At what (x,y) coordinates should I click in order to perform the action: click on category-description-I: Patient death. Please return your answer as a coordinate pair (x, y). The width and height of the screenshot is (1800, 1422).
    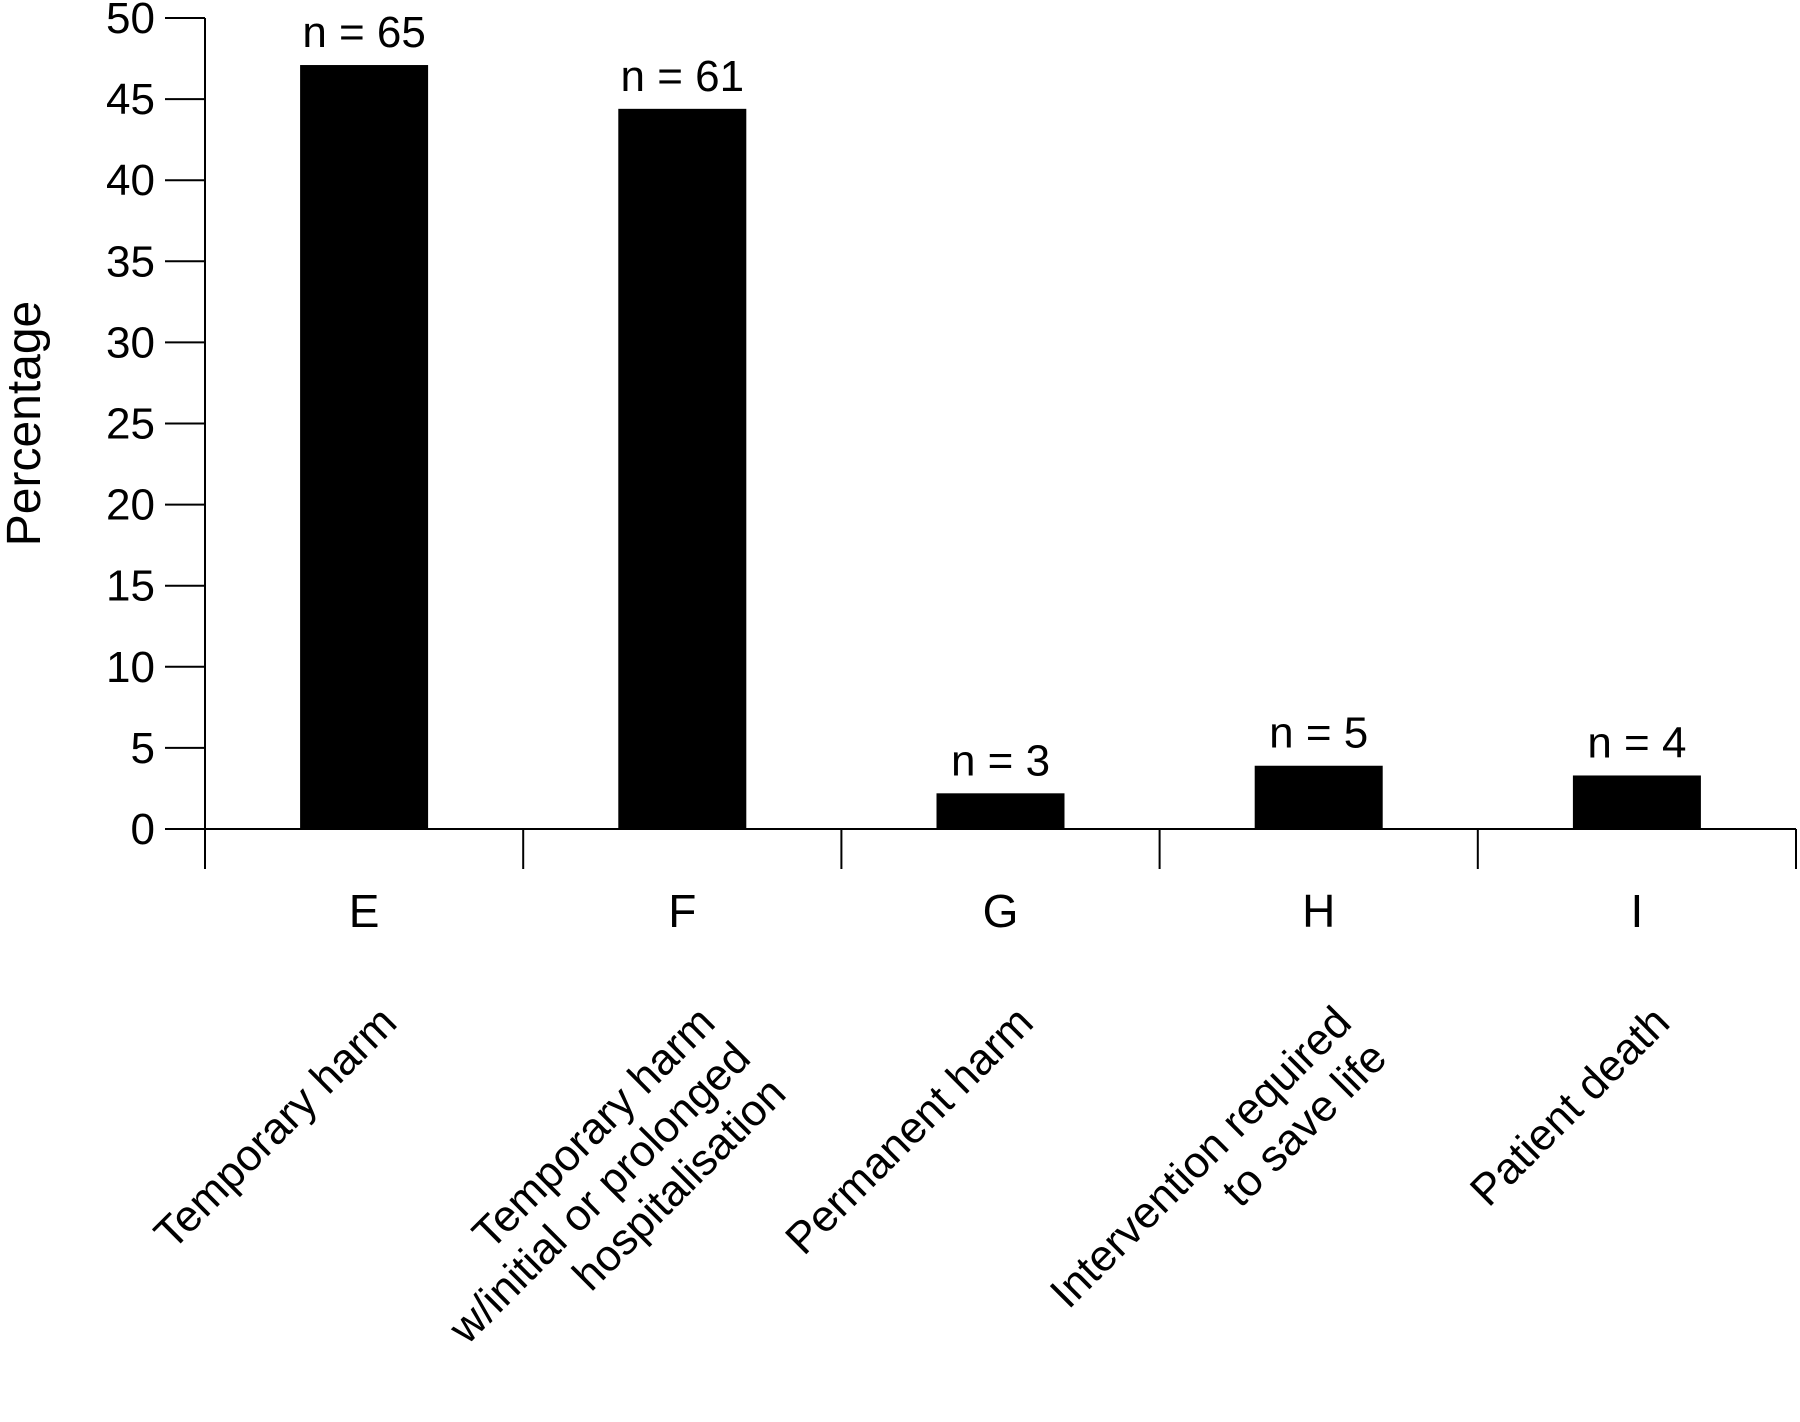
    Looking at the image, I should click on (1570, 1106).